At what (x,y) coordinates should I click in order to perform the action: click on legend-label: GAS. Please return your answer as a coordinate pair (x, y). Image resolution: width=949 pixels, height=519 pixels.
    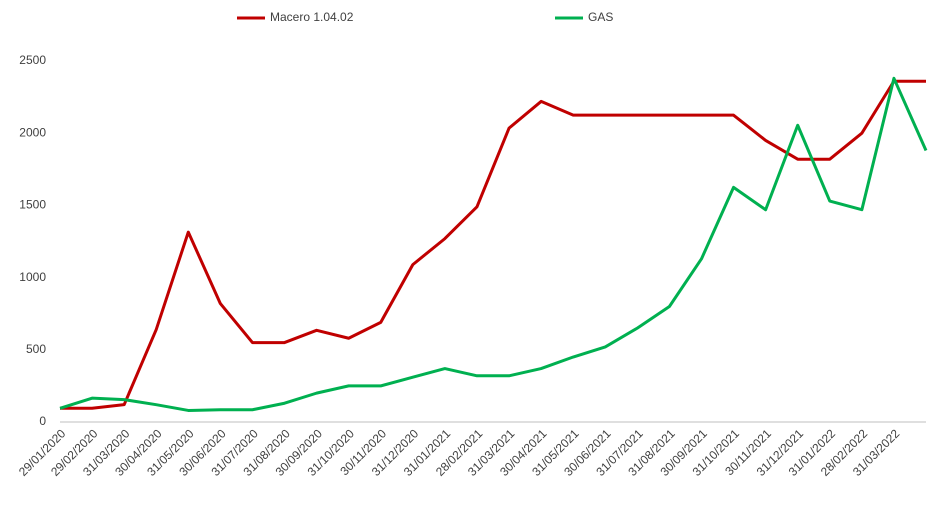
    Looking at the image, I should click on (600, 17).